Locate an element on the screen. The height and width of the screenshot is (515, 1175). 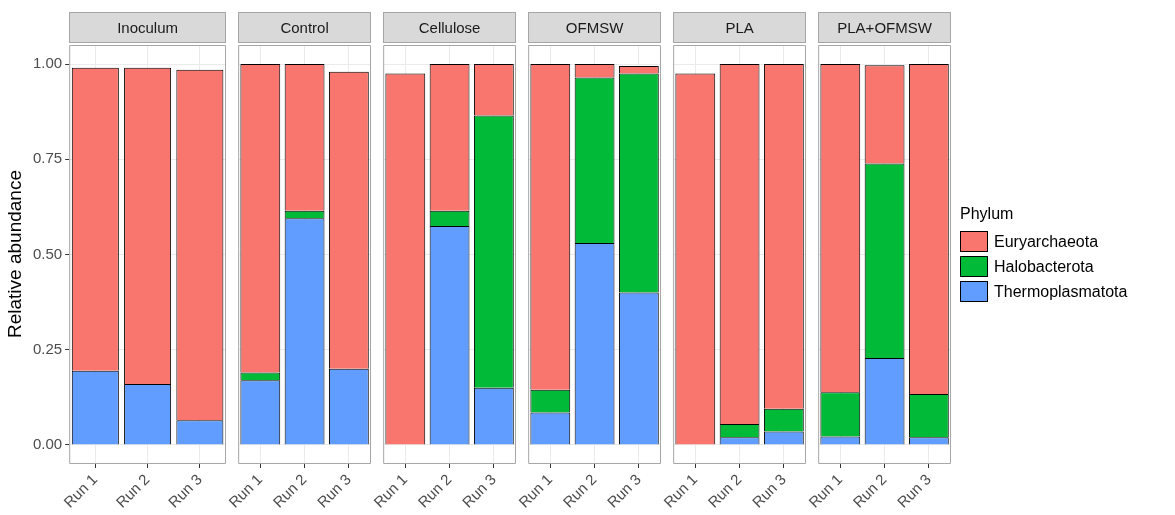
legend-label: Thermoplasmatota is located at coordinates (1061, 291).